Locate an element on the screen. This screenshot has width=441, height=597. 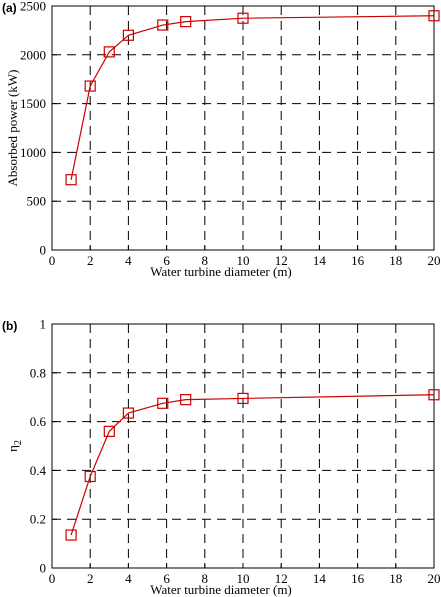
y-tick-label: 0.2 is located at coordinates (38, 519).